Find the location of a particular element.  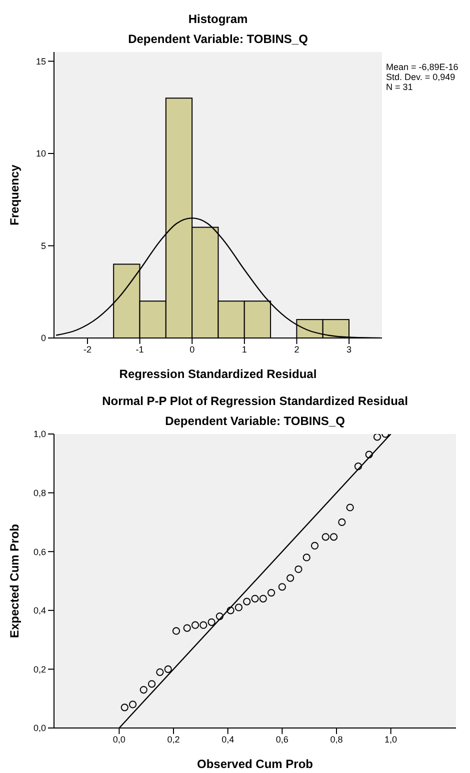

x-tick-label: 3 is located at coordinates (349, 349).